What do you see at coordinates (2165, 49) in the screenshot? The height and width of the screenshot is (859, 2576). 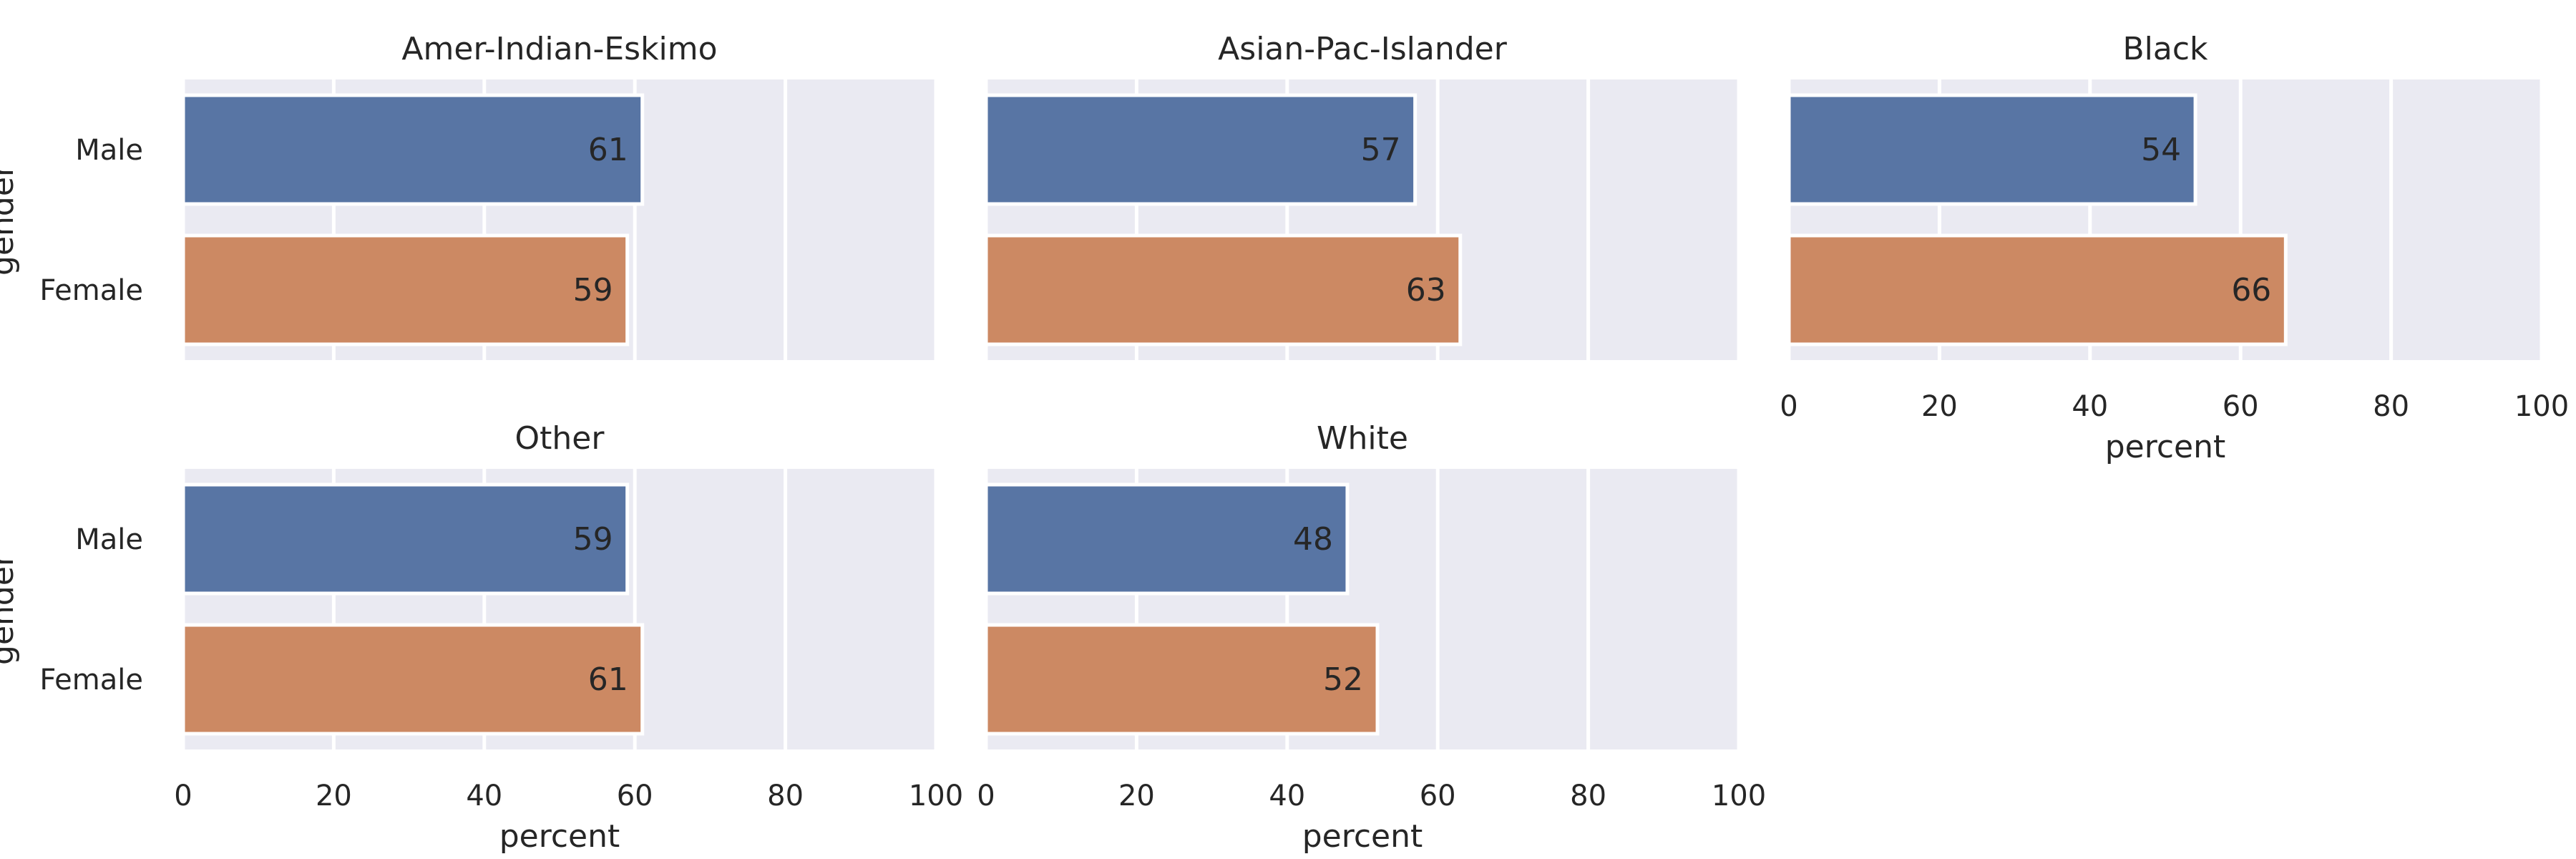 I see `facet-title: Black` at bounding box center [2165, 49].